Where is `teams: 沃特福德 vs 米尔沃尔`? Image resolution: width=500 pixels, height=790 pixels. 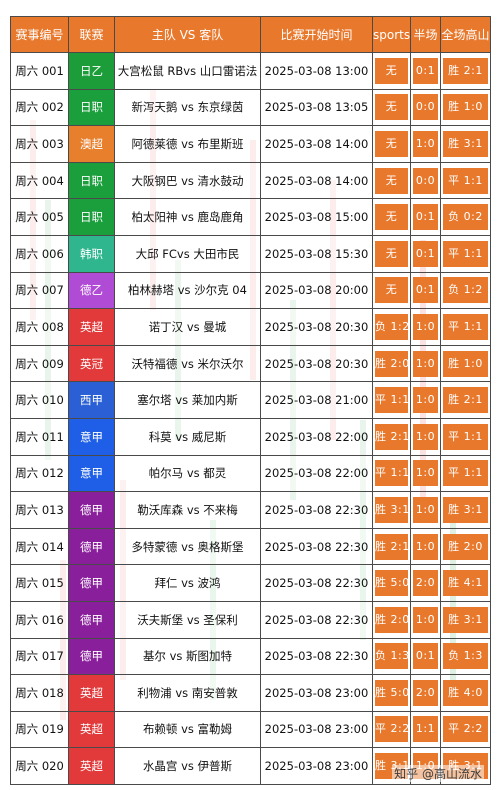
teams: 沃特福德 vs 米尔沃尔 is located at coordinates (187, 363).